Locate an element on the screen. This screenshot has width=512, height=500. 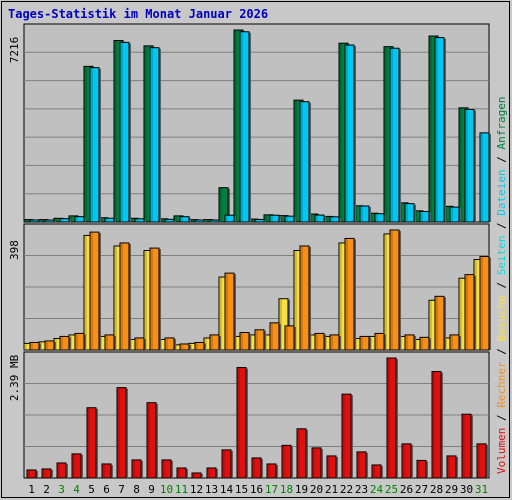
day-label-26: 26 is located at coordinates (406, 489).